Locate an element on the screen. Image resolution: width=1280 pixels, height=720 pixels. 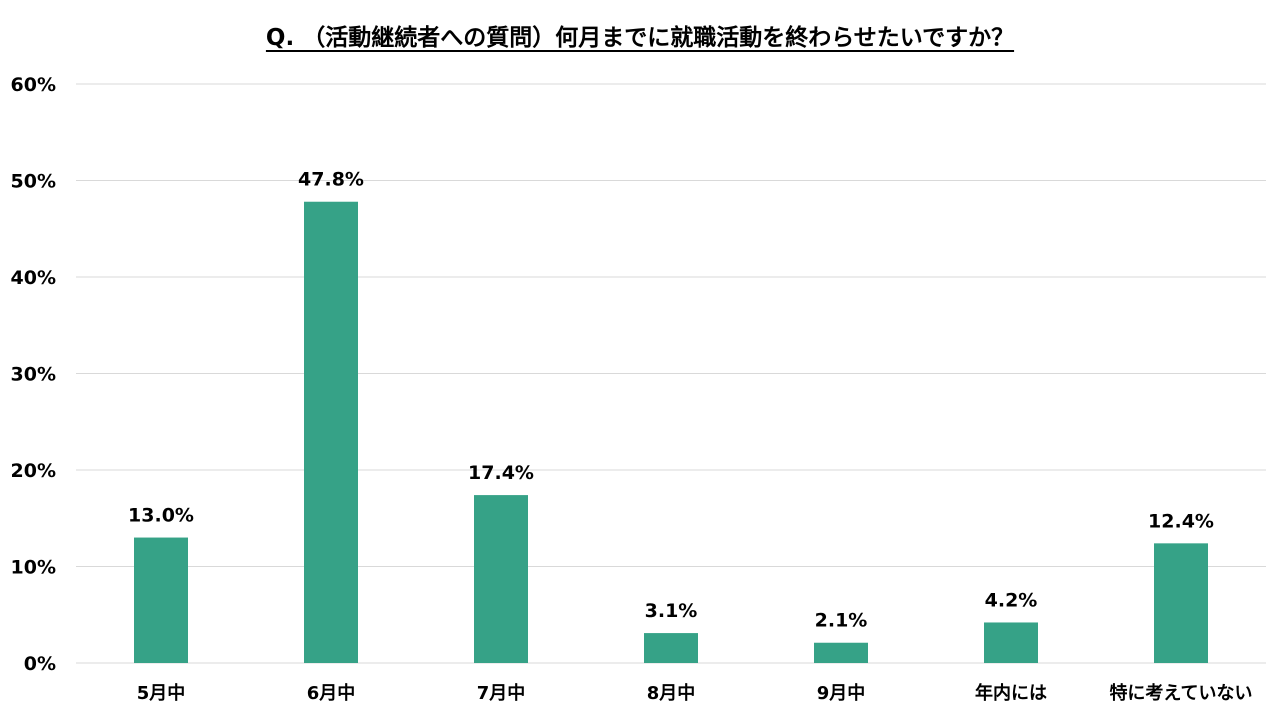
x-tick-label: 特に考えていない is located at coordinates (1180, 693).